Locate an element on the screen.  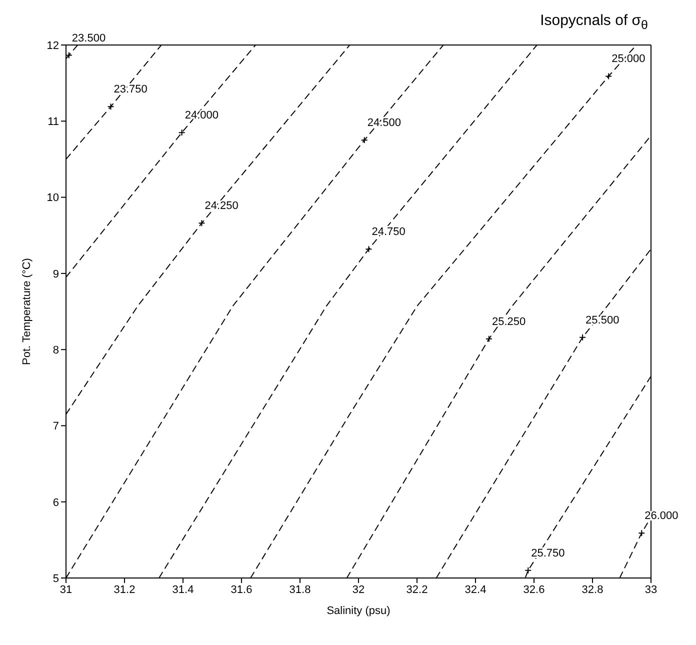
x-tick-label: 31.2 is located at coordinates (125, 590).